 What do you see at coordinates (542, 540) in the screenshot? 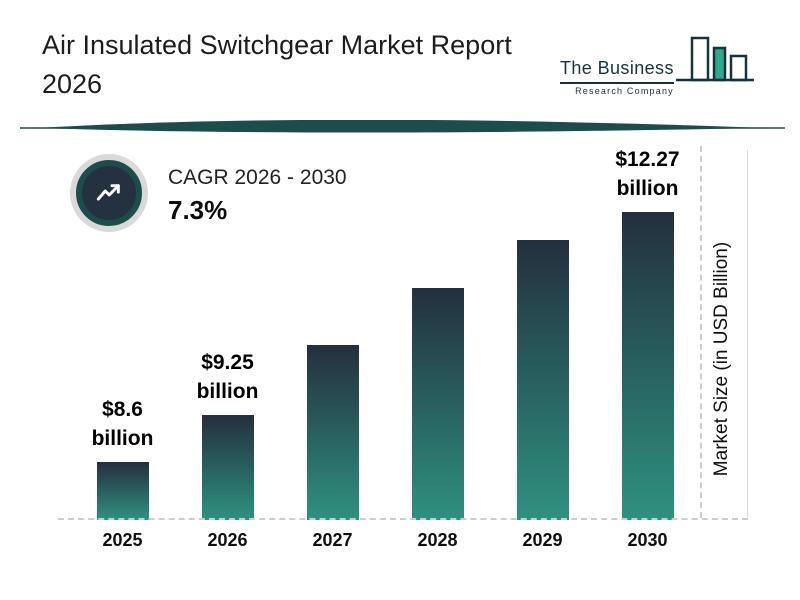
I see `x-tick-2029: 2029` at bounding box center [542, 540].